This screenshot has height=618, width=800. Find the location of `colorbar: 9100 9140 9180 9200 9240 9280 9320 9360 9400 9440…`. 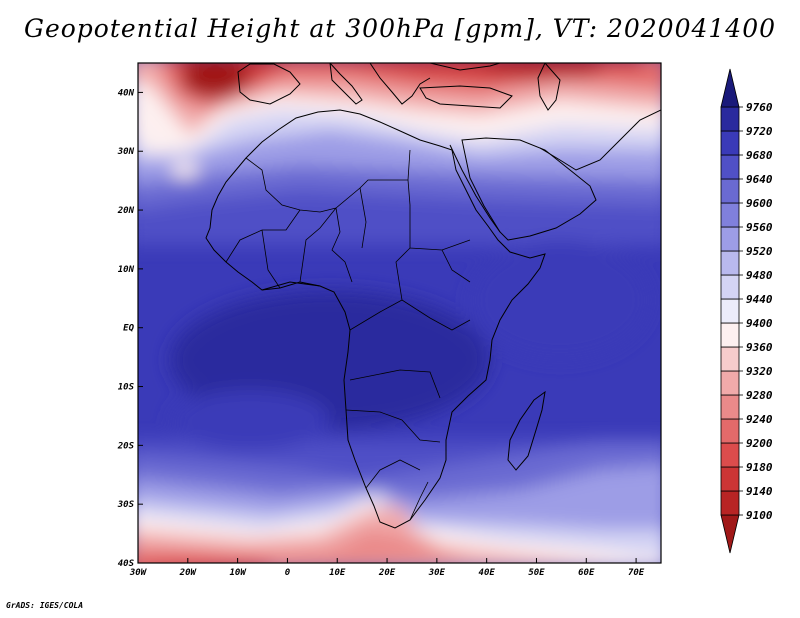

colorbar: 9100 9140 9180 9200 9240 9280 9320 9360 9400 9440… is located at coordinates (746, 311).